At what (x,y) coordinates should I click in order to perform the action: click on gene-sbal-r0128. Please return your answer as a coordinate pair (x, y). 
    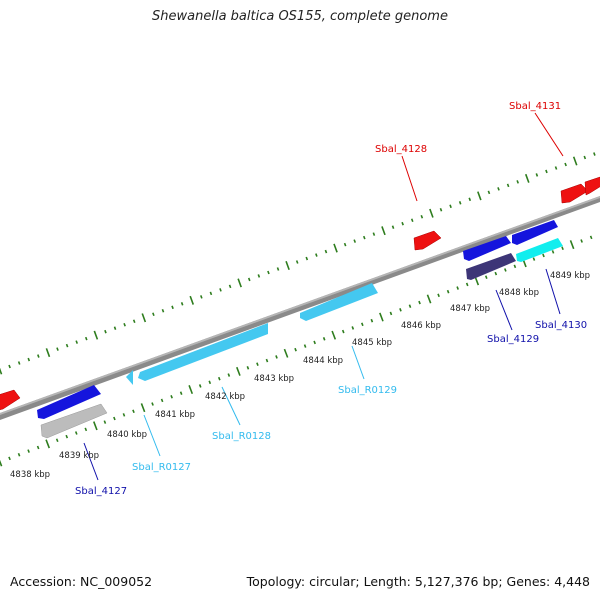
    Looking at the image, I should click on (203, 352).